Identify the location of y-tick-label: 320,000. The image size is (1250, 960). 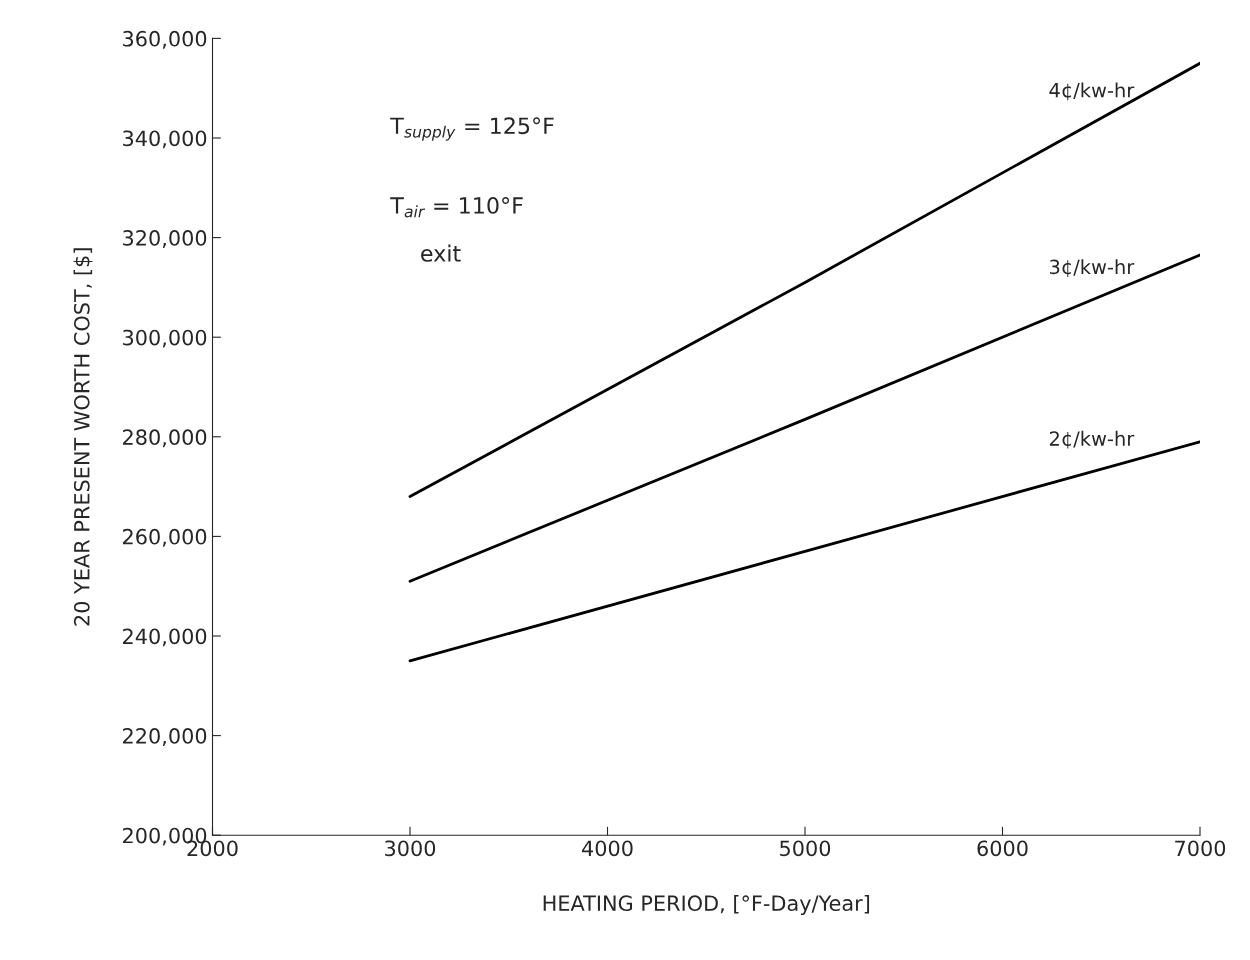
(165, 239).